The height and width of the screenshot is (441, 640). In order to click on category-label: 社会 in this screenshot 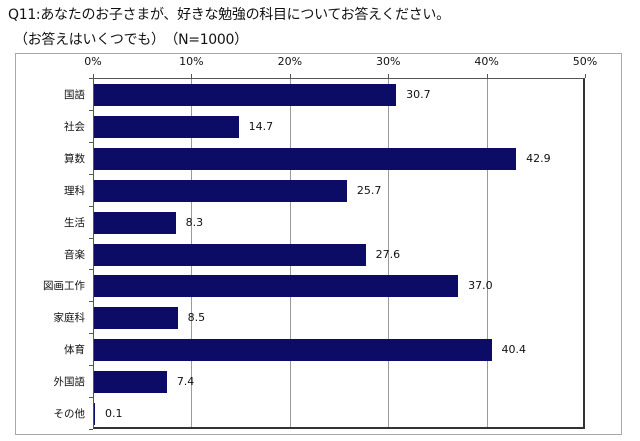, I will do `click(74, 126)`.